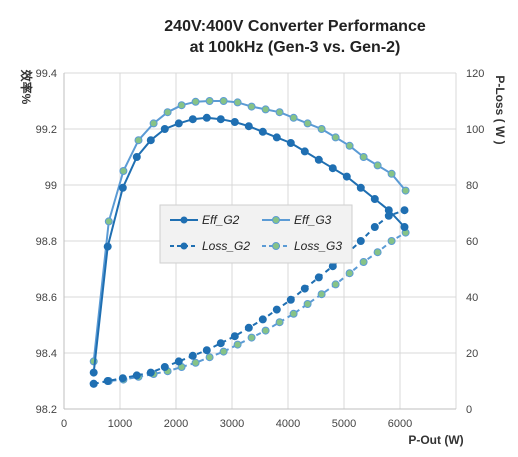  I want to click on y-left-tick-label: 99.4, so click(46, 74).